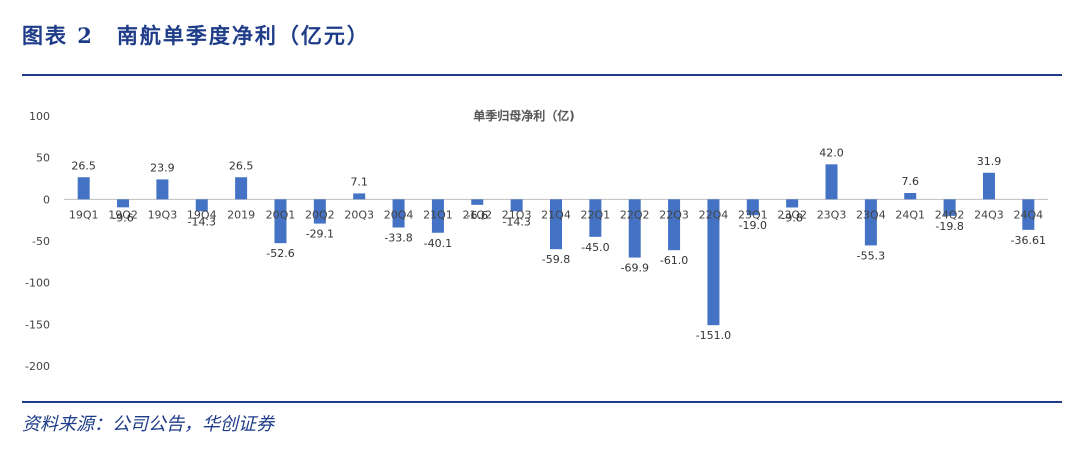 Image resolution: width=1080 pixels, height=463 pixels. I want to click on data-label: -61.0, so click(674, 260).